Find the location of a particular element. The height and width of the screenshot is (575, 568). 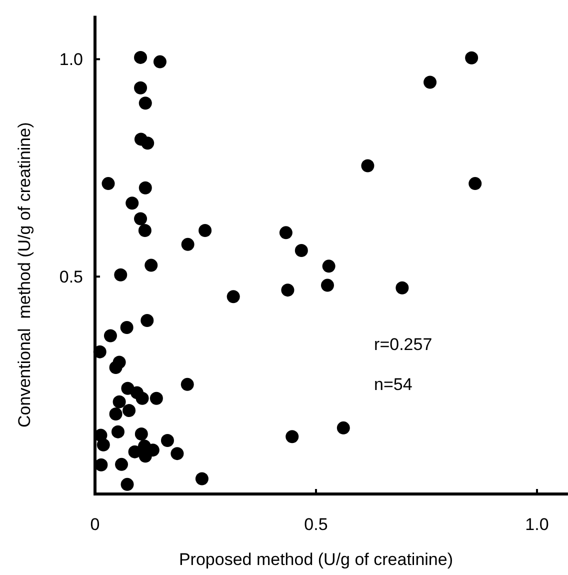

x-tick-label: 1.0 is located at coordinates (537, 524).